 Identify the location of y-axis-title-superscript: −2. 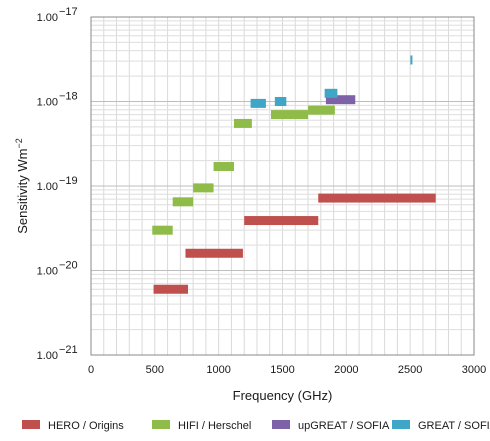
(19, 143).